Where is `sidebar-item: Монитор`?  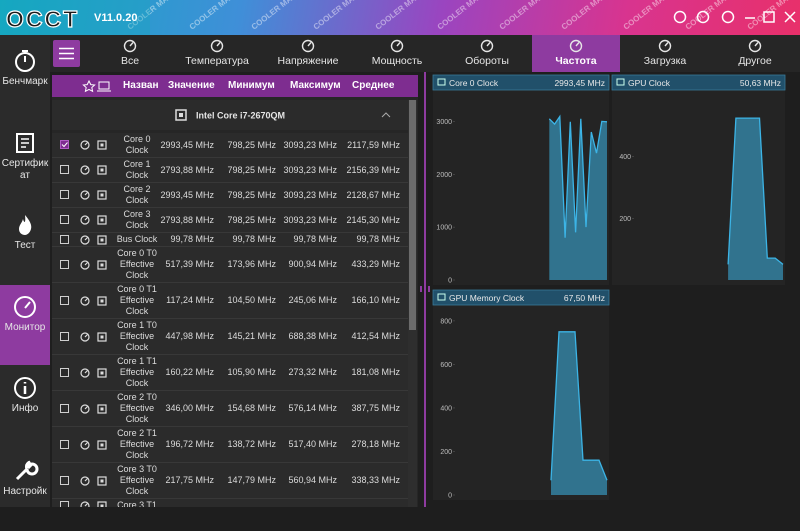 sidebar-item: Монитор is located at coordinates (25, 325).